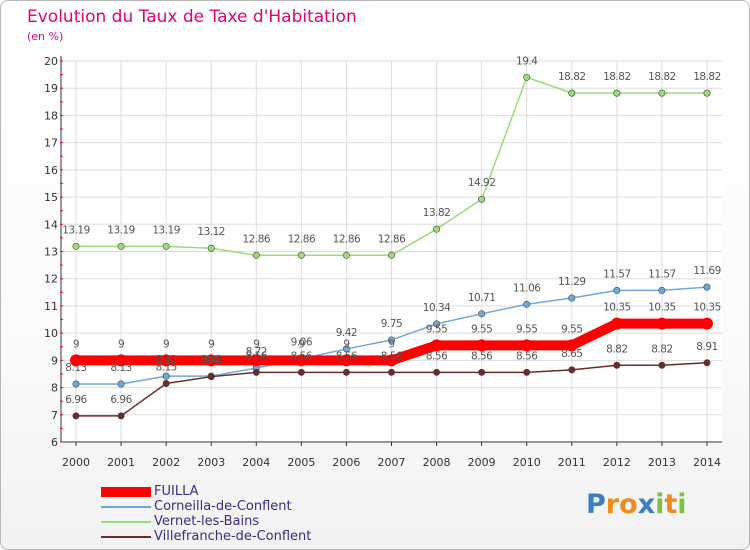 The image size is (750, 550). What do you see at coordinates (636, 504) in the screenshot?
I see `proxiti-logo: Proxiti` at bounding box center [636, 504].